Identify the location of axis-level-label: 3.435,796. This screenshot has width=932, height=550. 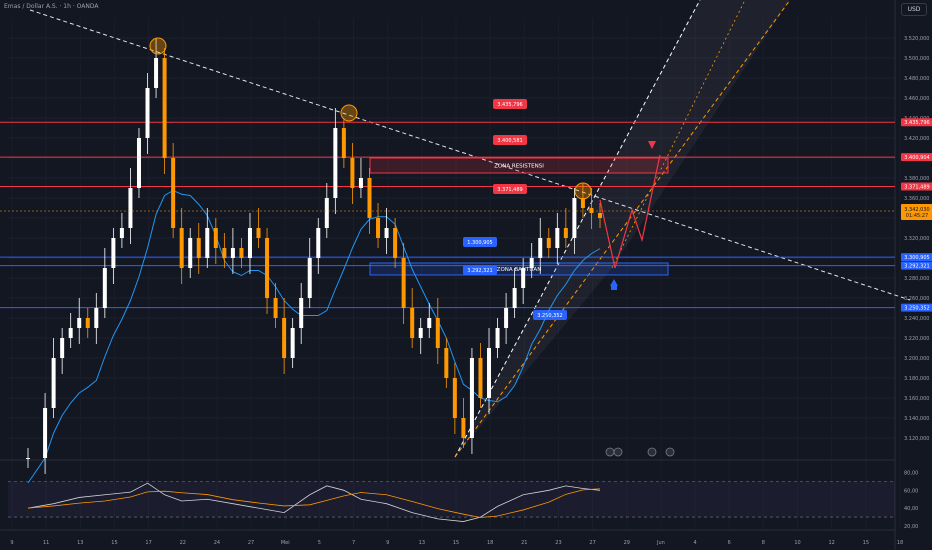
(916, 123).